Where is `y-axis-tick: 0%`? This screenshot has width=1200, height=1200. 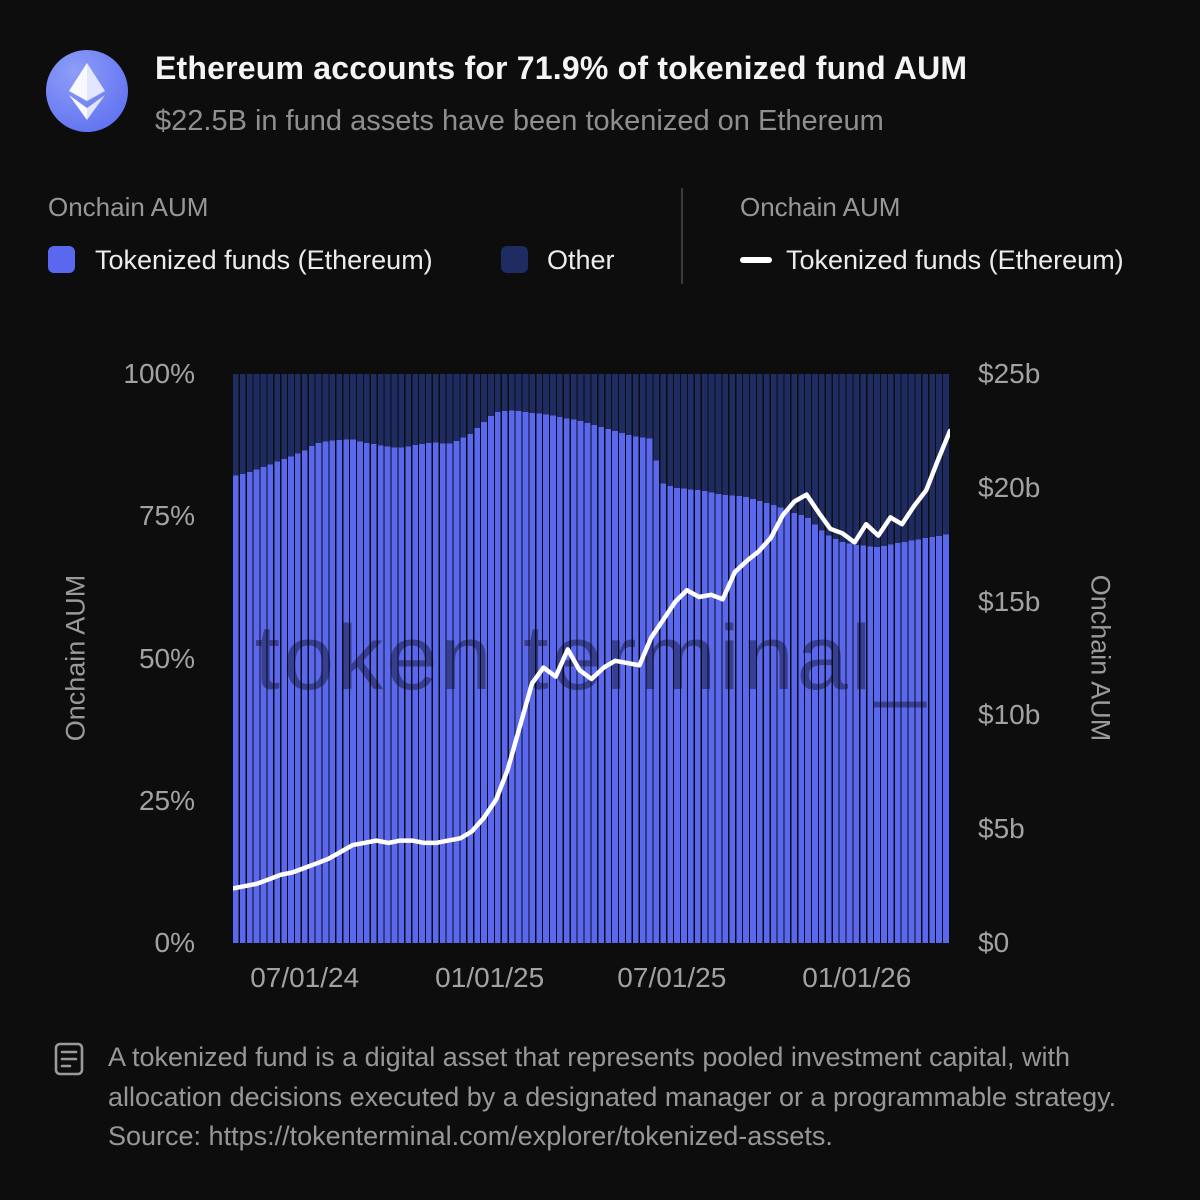 y-axis-tick: 0% is located at coordinates (174, 942).